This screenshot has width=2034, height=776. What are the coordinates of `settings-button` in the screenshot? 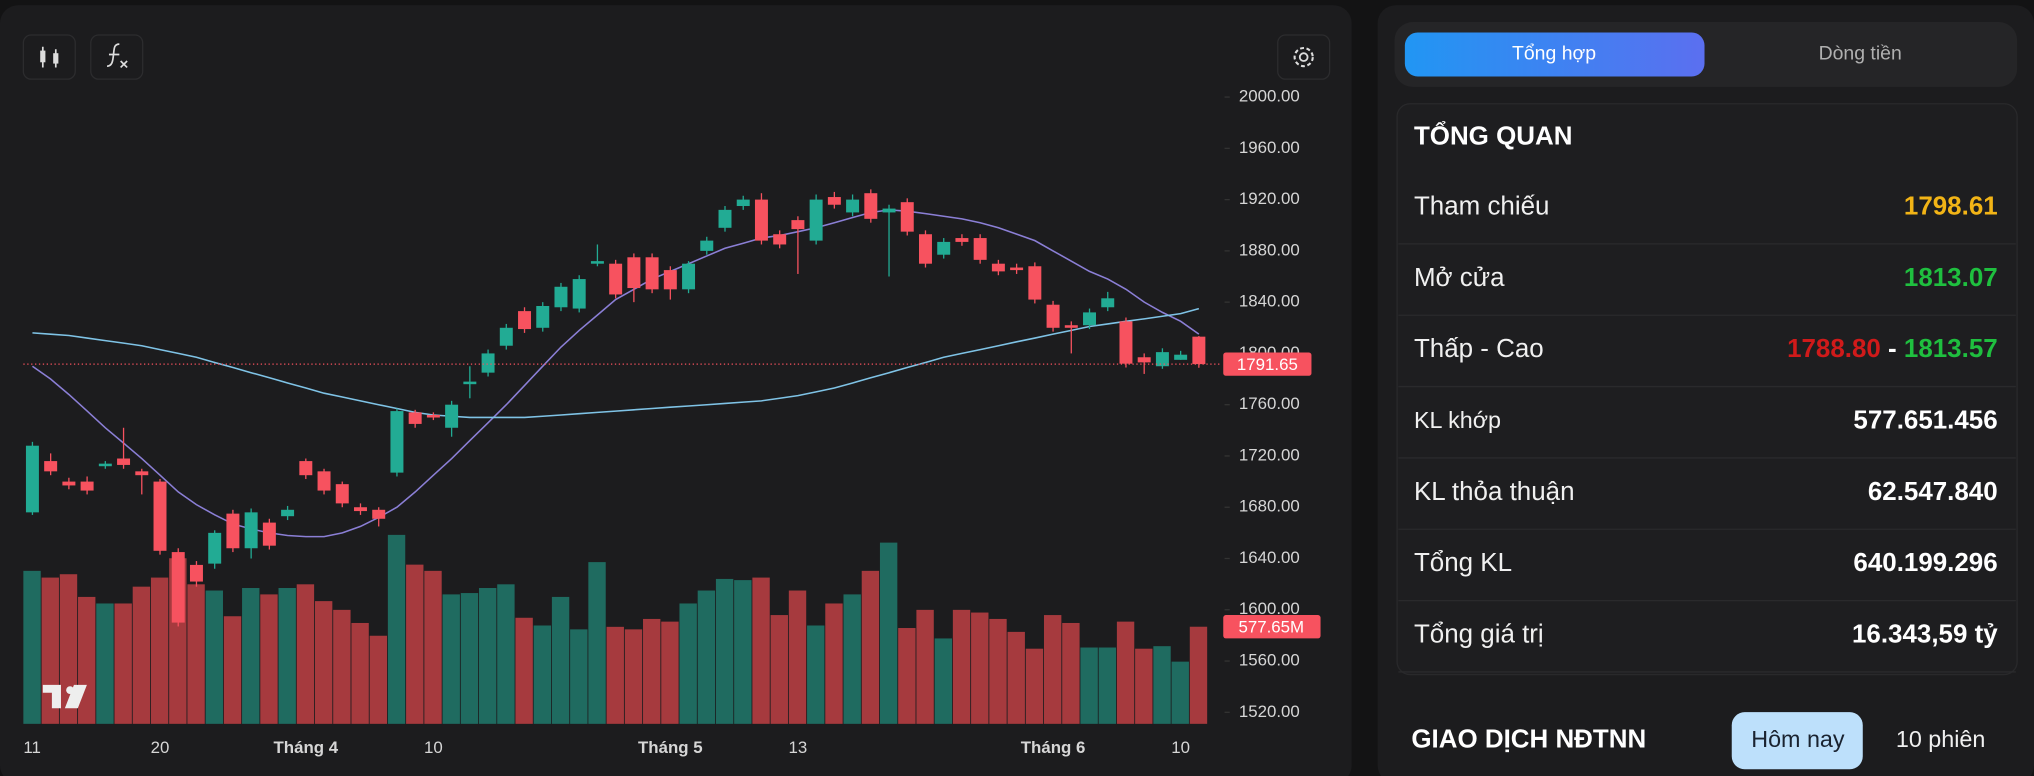 It's located at (1304, 57).